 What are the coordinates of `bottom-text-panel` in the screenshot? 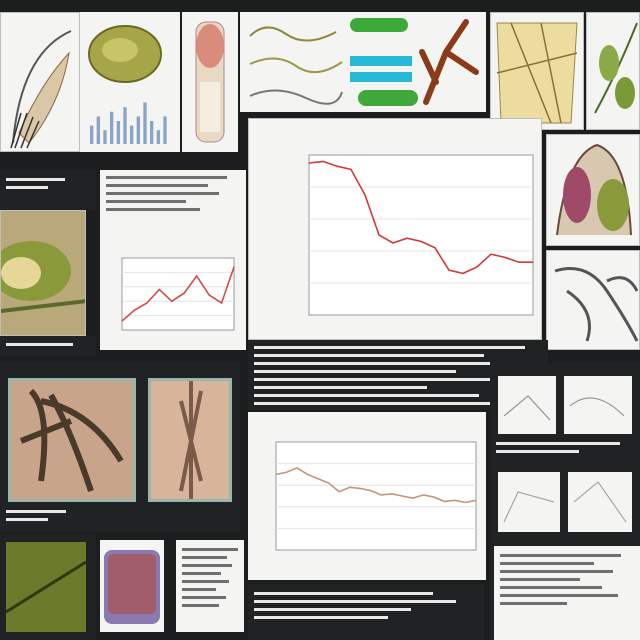 It's located at (366, 612).